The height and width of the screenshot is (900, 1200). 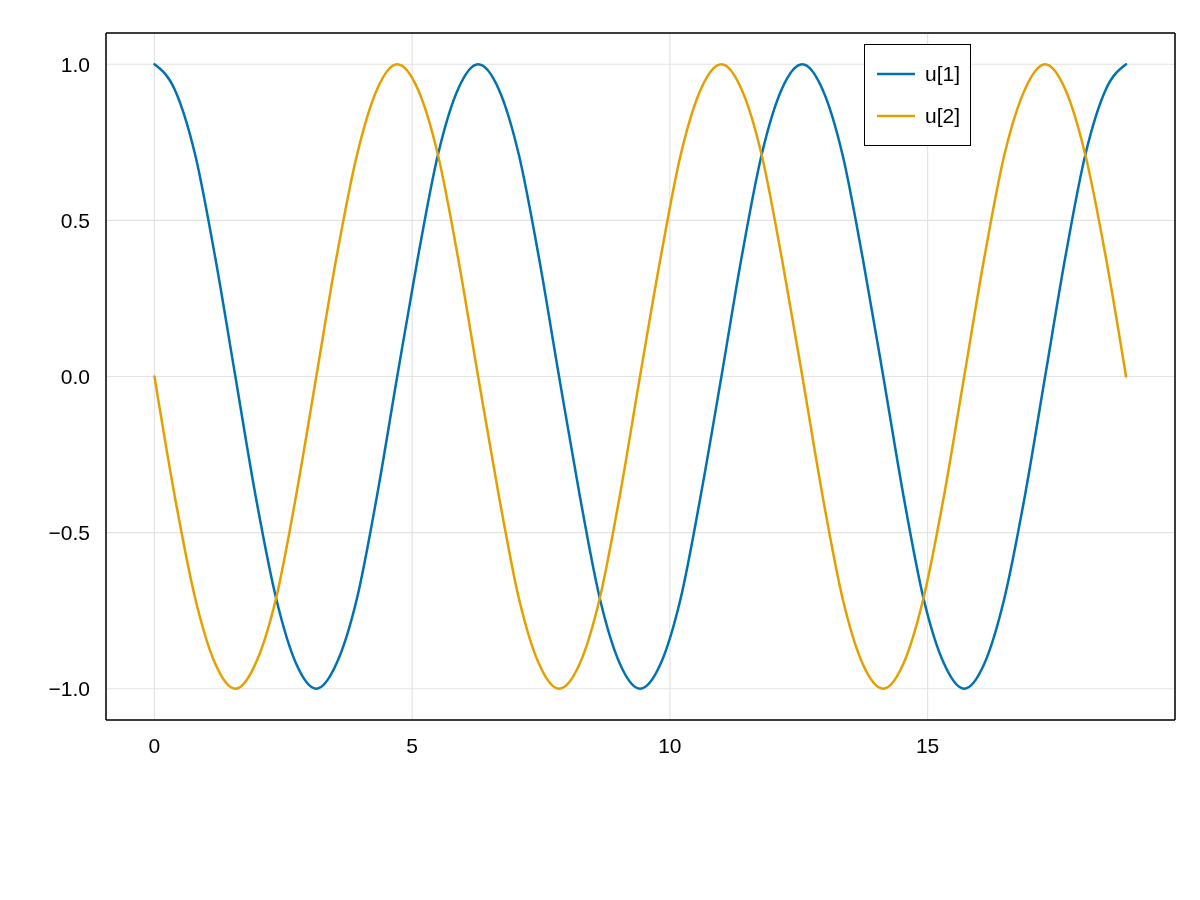 What do you see at coordinates (154, 745) in the screenshot?
I see `x-tick-label: 0` at bounding box center [154, 745].